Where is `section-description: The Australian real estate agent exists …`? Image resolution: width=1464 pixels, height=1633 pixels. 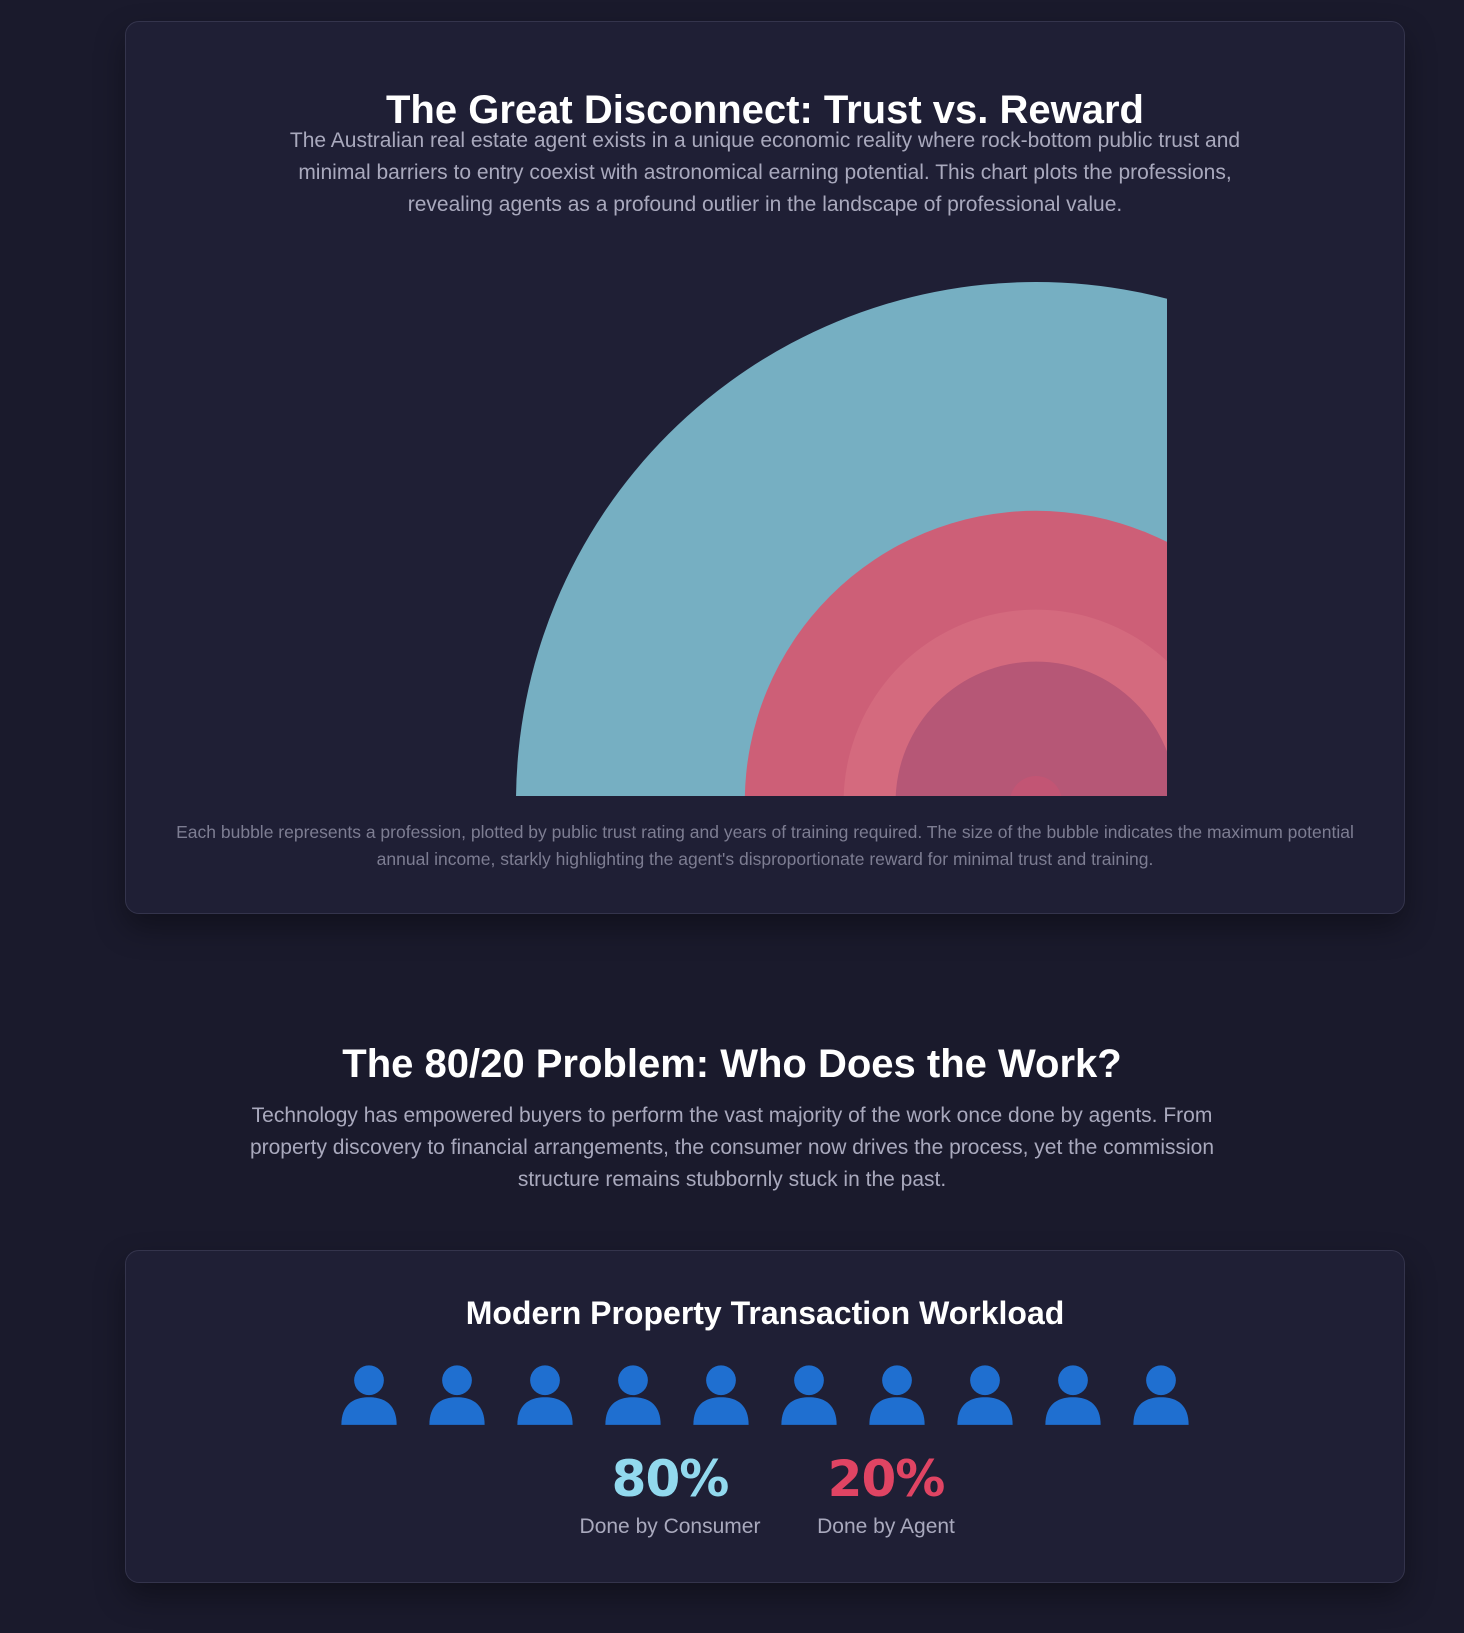
section-description: The Australian real estate agent exists … is located at coordinates (765, 172).